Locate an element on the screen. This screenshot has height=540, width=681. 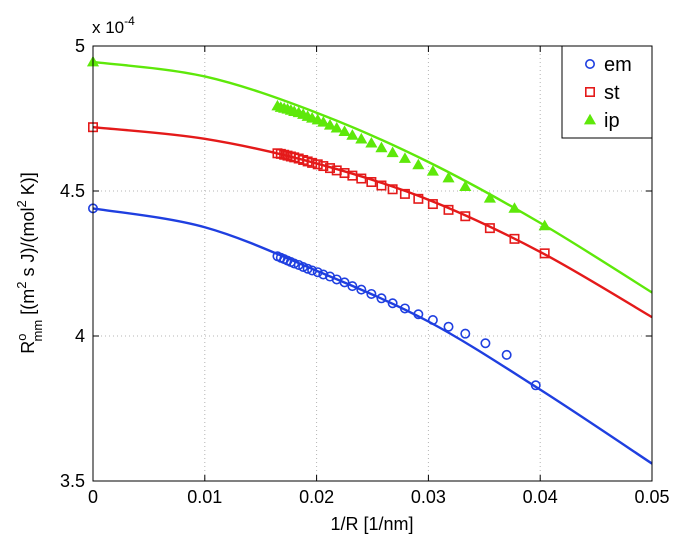
legend-label-ip: ip is located at coordinates (612, 121).